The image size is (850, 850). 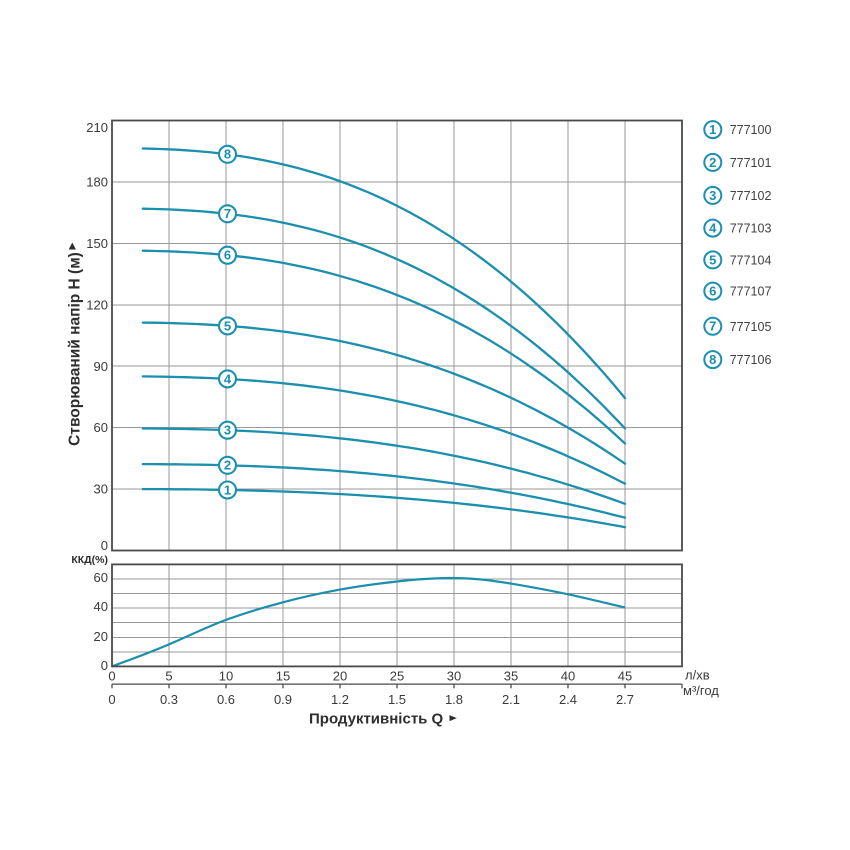 What do you see at coordinates (511, 676) in the screenshot?
I see `svg-text: 35` at bounding box center [511, 676].